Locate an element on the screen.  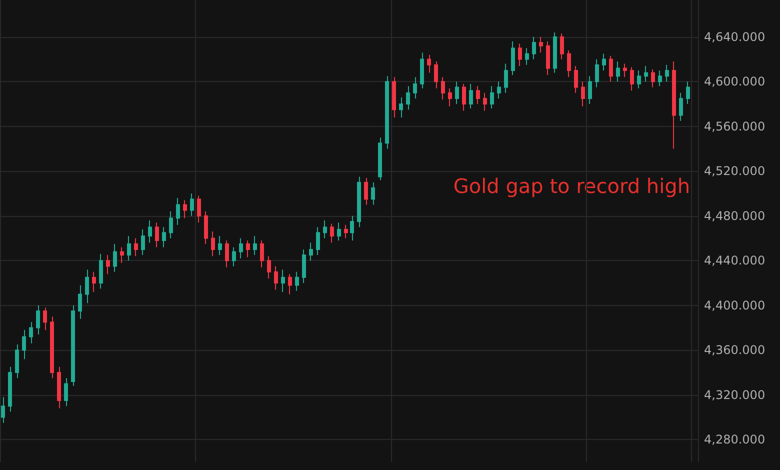
y-tick-label: 4,600.000 is located at coordinates (735, 81).